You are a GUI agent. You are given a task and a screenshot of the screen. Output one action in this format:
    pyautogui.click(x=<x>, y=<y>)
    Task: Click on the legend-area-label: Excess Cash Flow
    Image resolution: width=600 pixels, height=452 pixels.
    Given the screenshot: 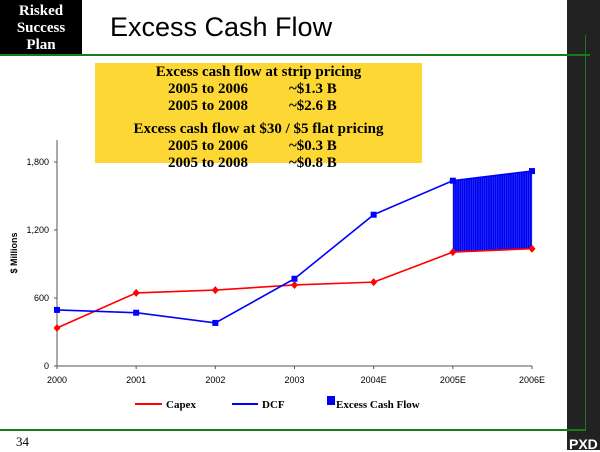 What is the action you would take?
    pyautogui.click(x=378, y=405)
    